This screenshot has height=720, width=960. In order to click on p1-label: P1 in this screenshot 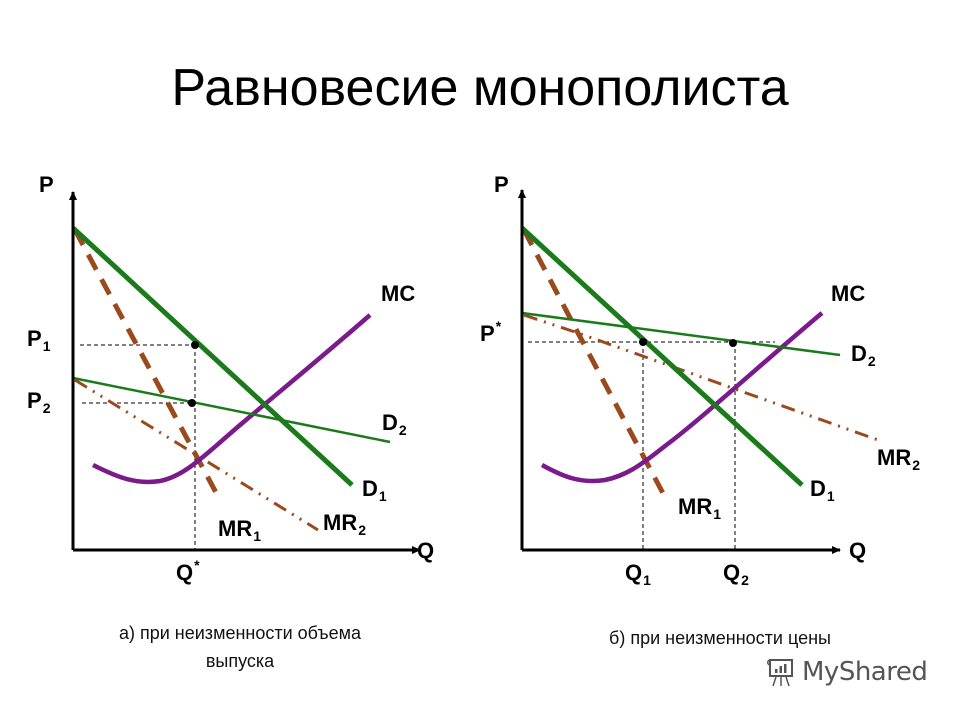, I will do `click(39, 340)`.